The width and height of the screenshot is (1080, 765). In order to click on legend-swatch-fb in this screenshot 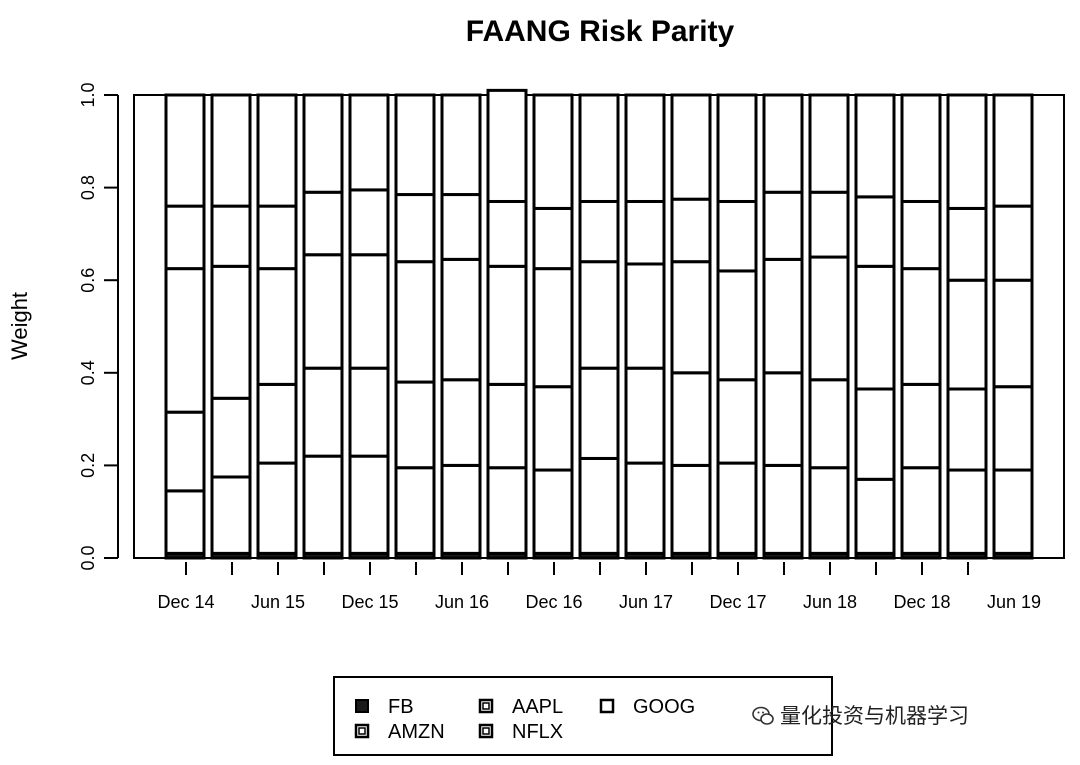, I will do `click(362, 706)`.